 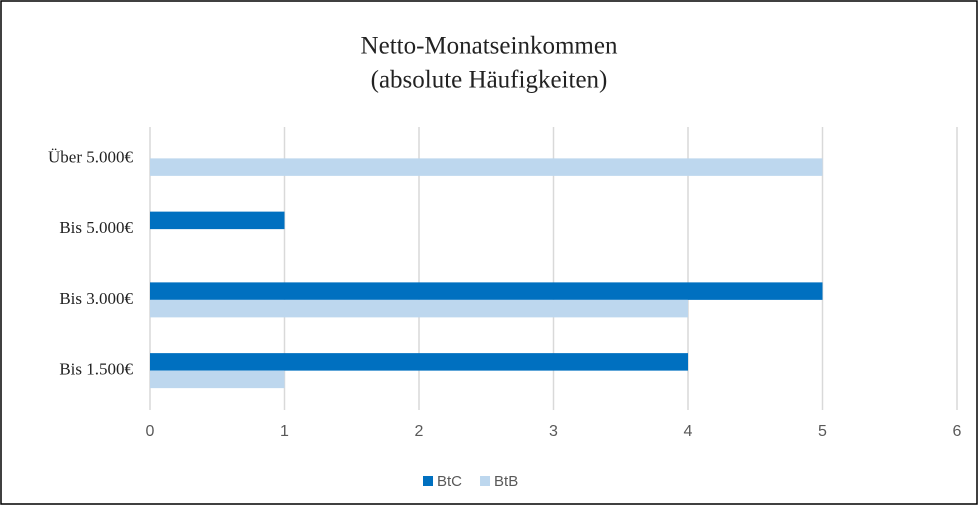 What do you see at coordinates (419, 431) in the screenshot?
I see `x-tick-label: 2` at bounding box center [419, 431].